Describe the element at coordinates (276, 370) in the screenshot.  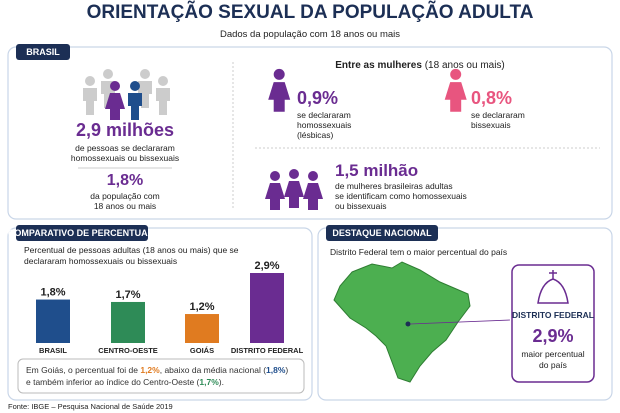
I see `note-part: 1,8%` at that location.